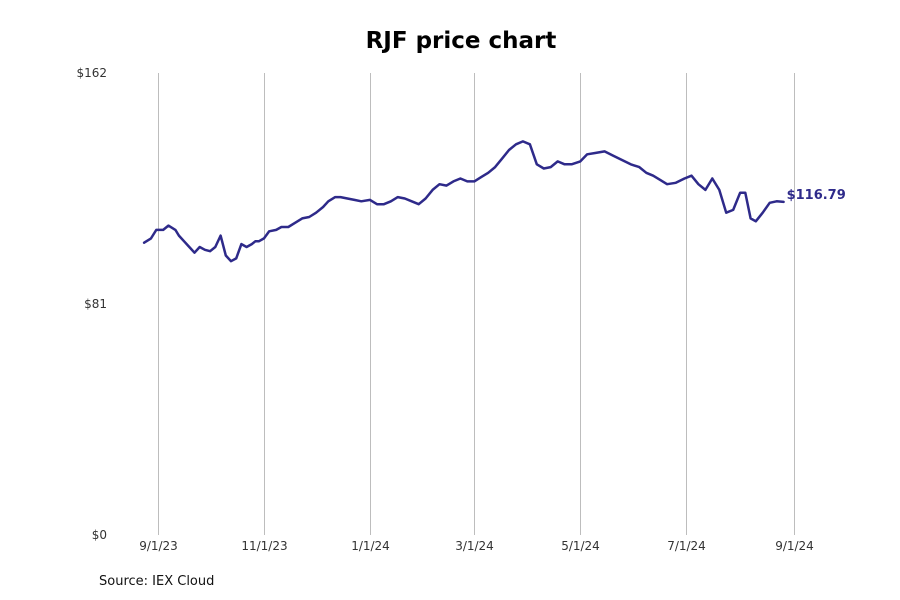 The height and width of the screenshot is (600, 900). What do you see at coordinates (370, 546) in the screenshot?
I see `x-tick-label-2: 1/1/24` at bounding box center [370, 546].